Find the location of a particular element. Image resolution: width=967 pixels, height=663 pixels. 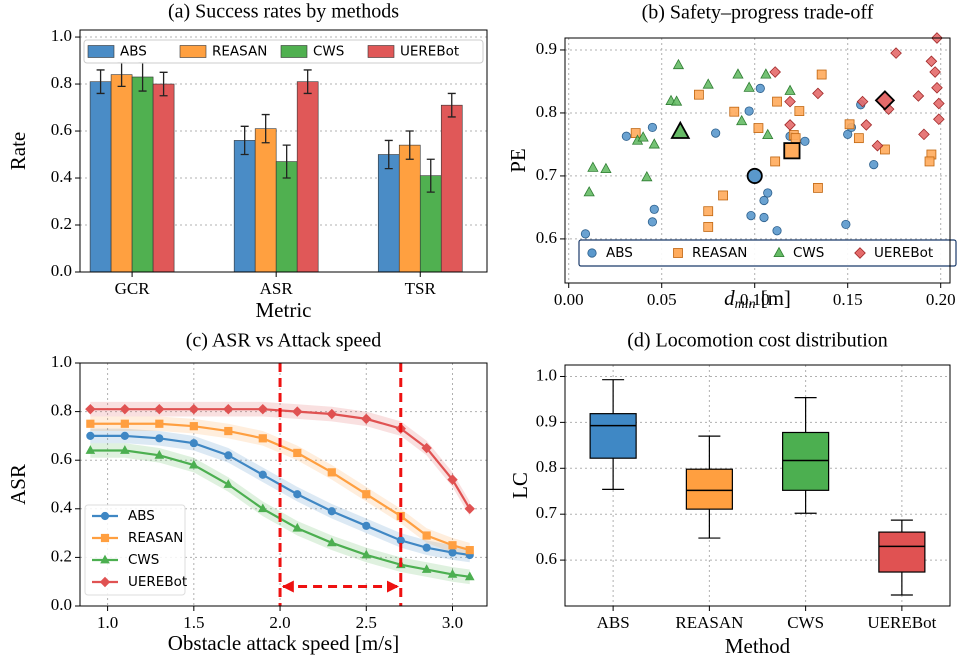

x-axis-label: Method is located at coordinates (758, 646).